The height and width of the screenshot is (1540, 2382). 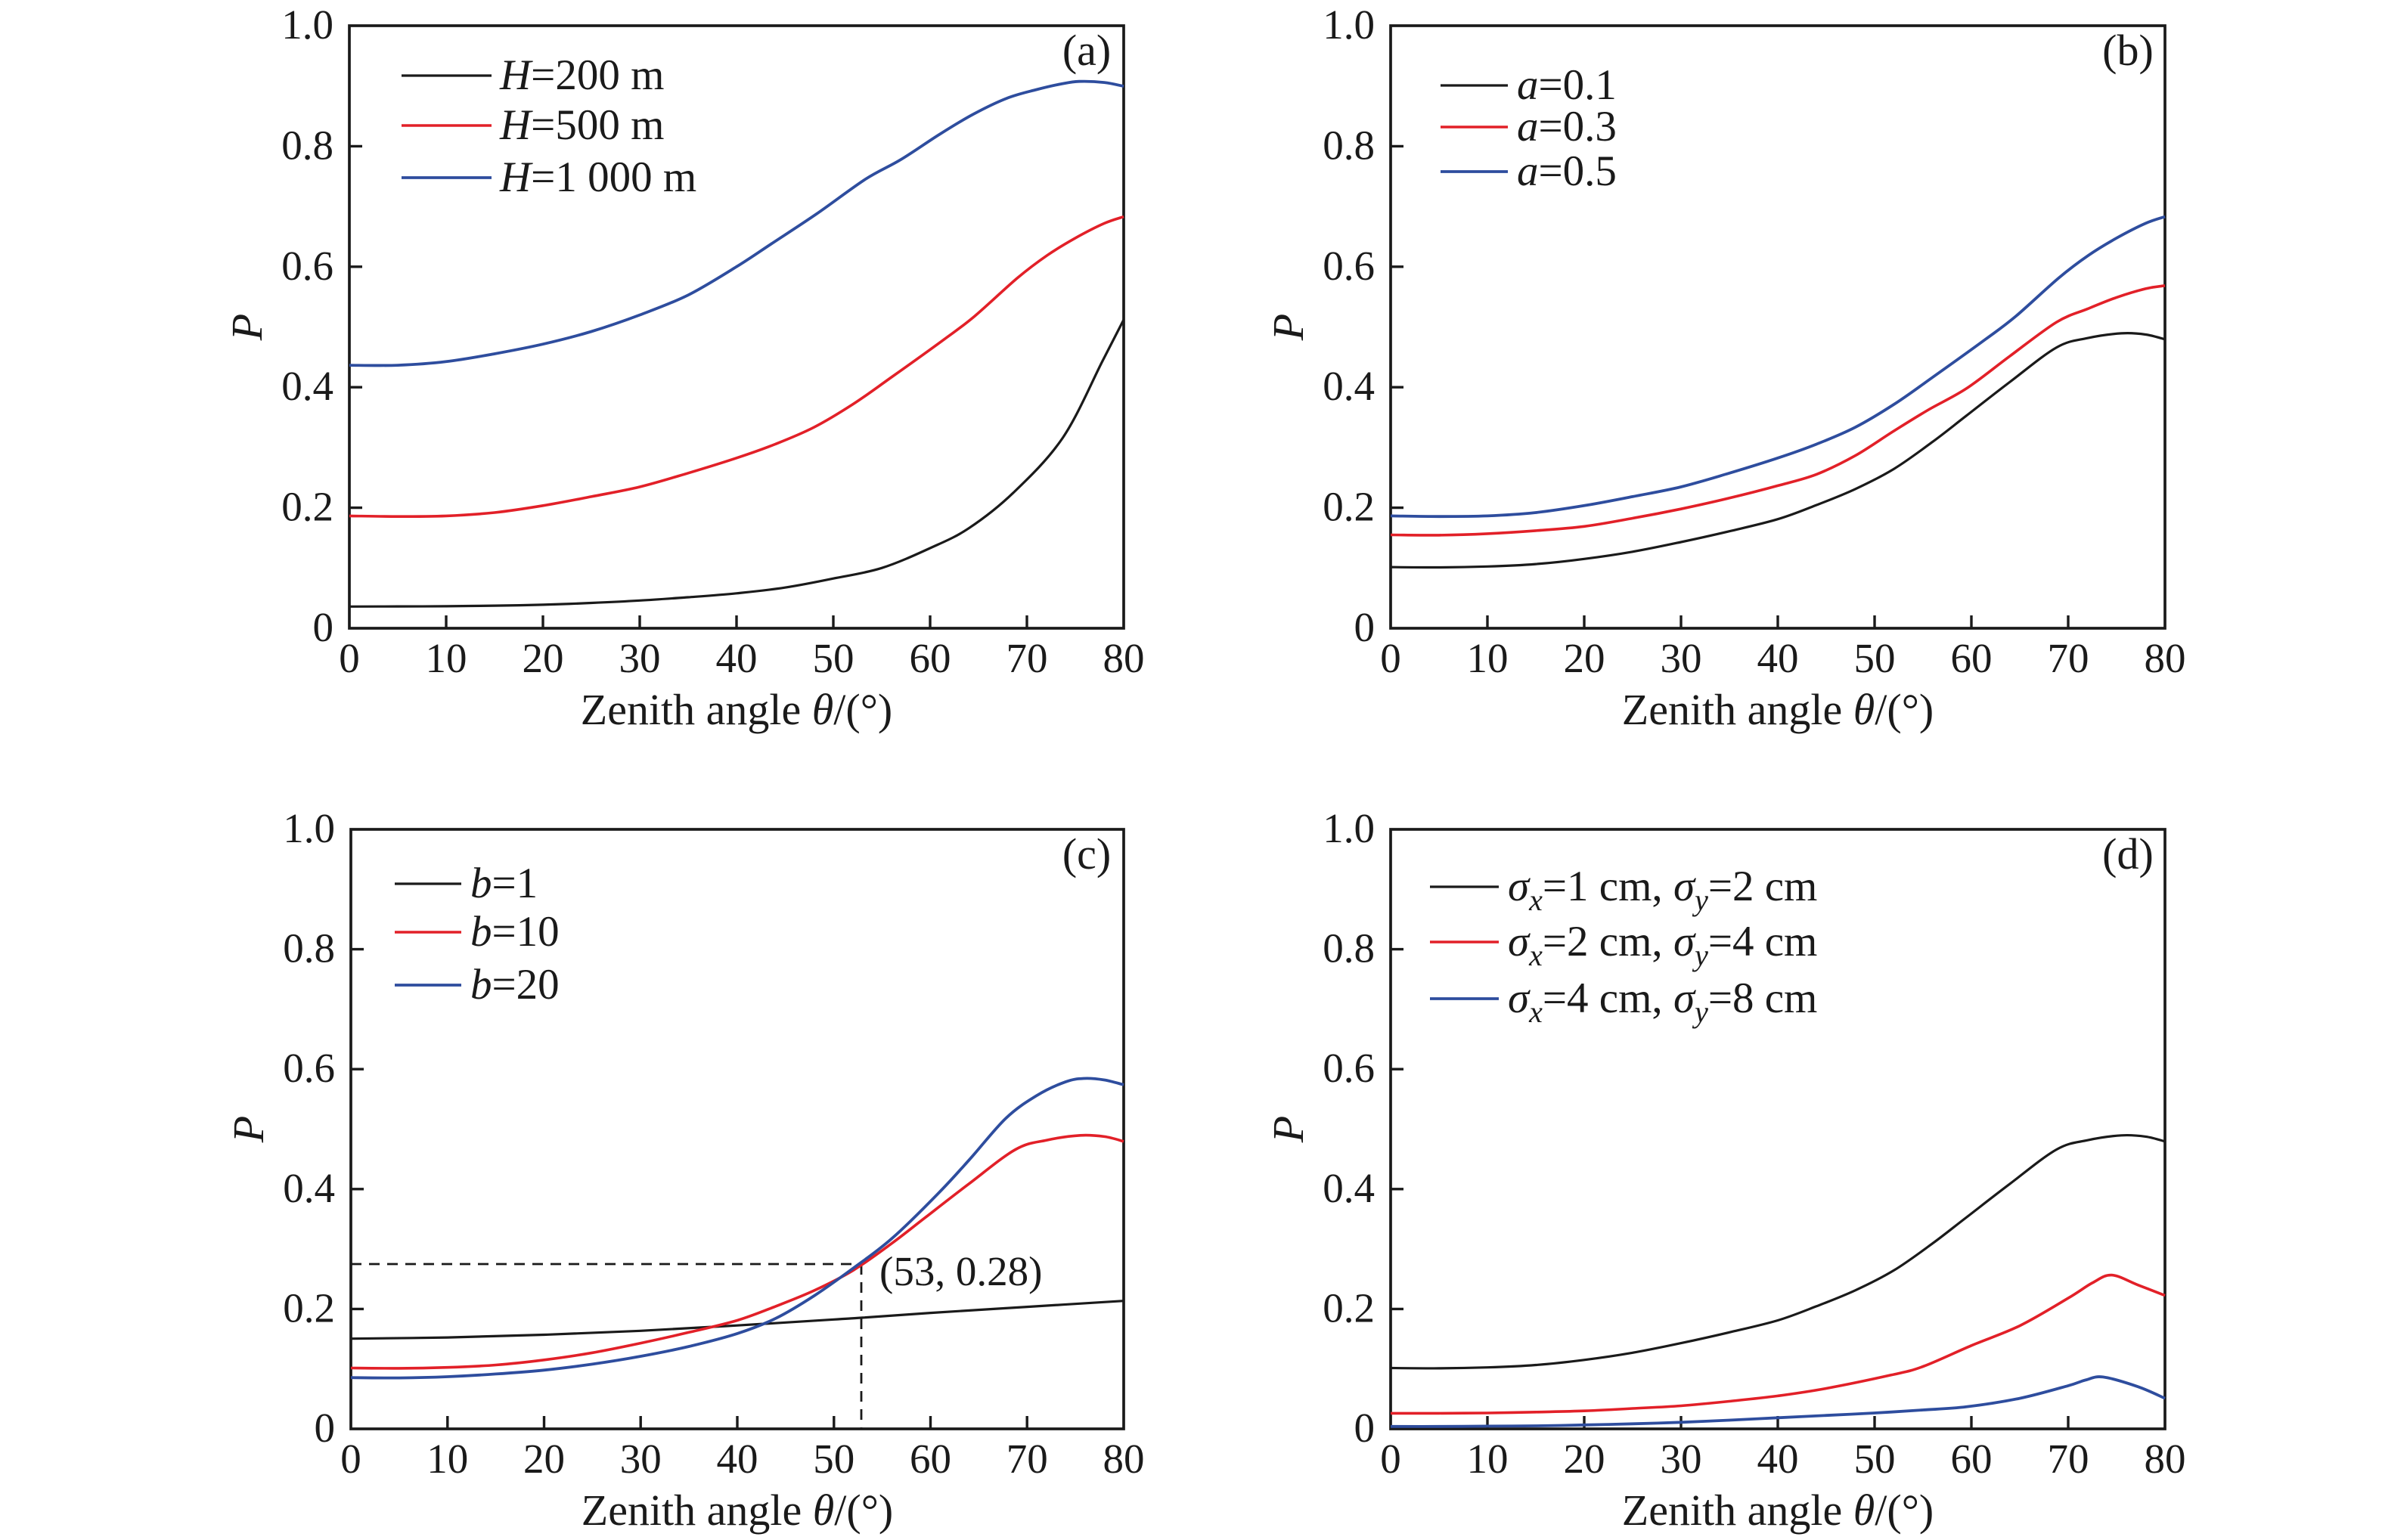 I want to click on svg-text: (b), so click(x=2128, y=50).